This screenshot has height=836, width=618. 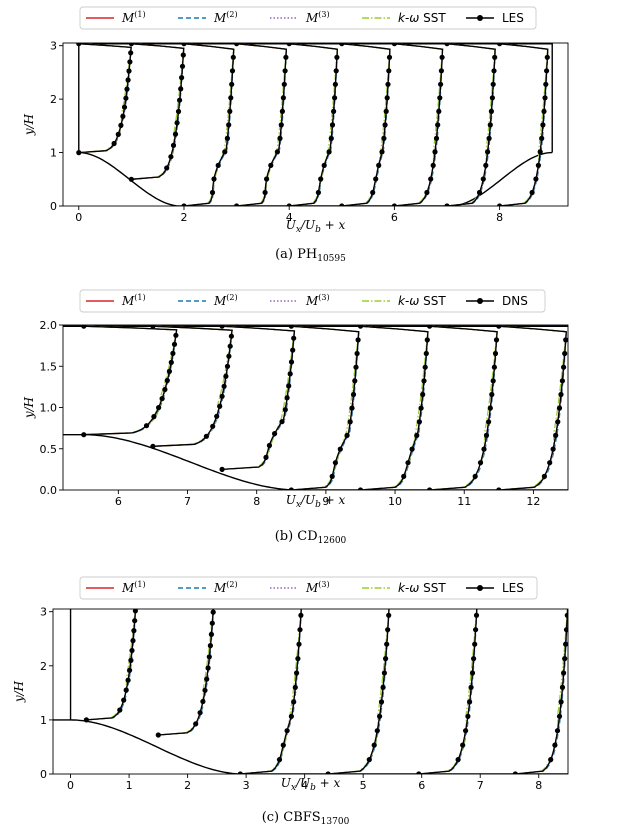 I want to click on y-tick-label: 3, so click(x=53, y=46).